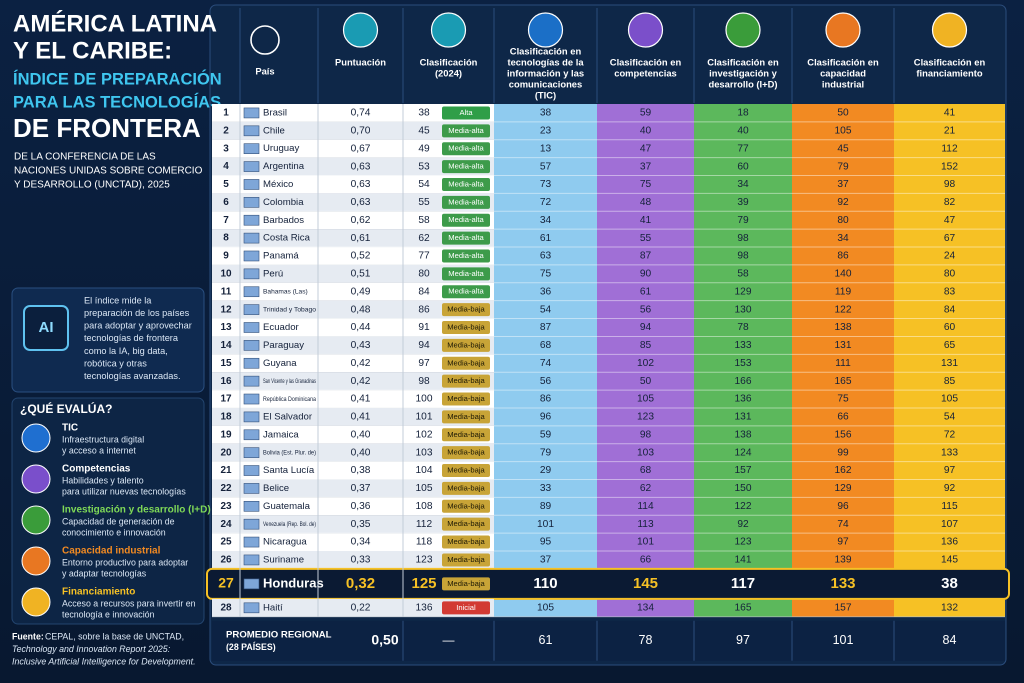 This screenshot has height=683, width=1024. Describe the element at coordinates (108, 511) in the screenshot. I see `evaluates-box` at that location.